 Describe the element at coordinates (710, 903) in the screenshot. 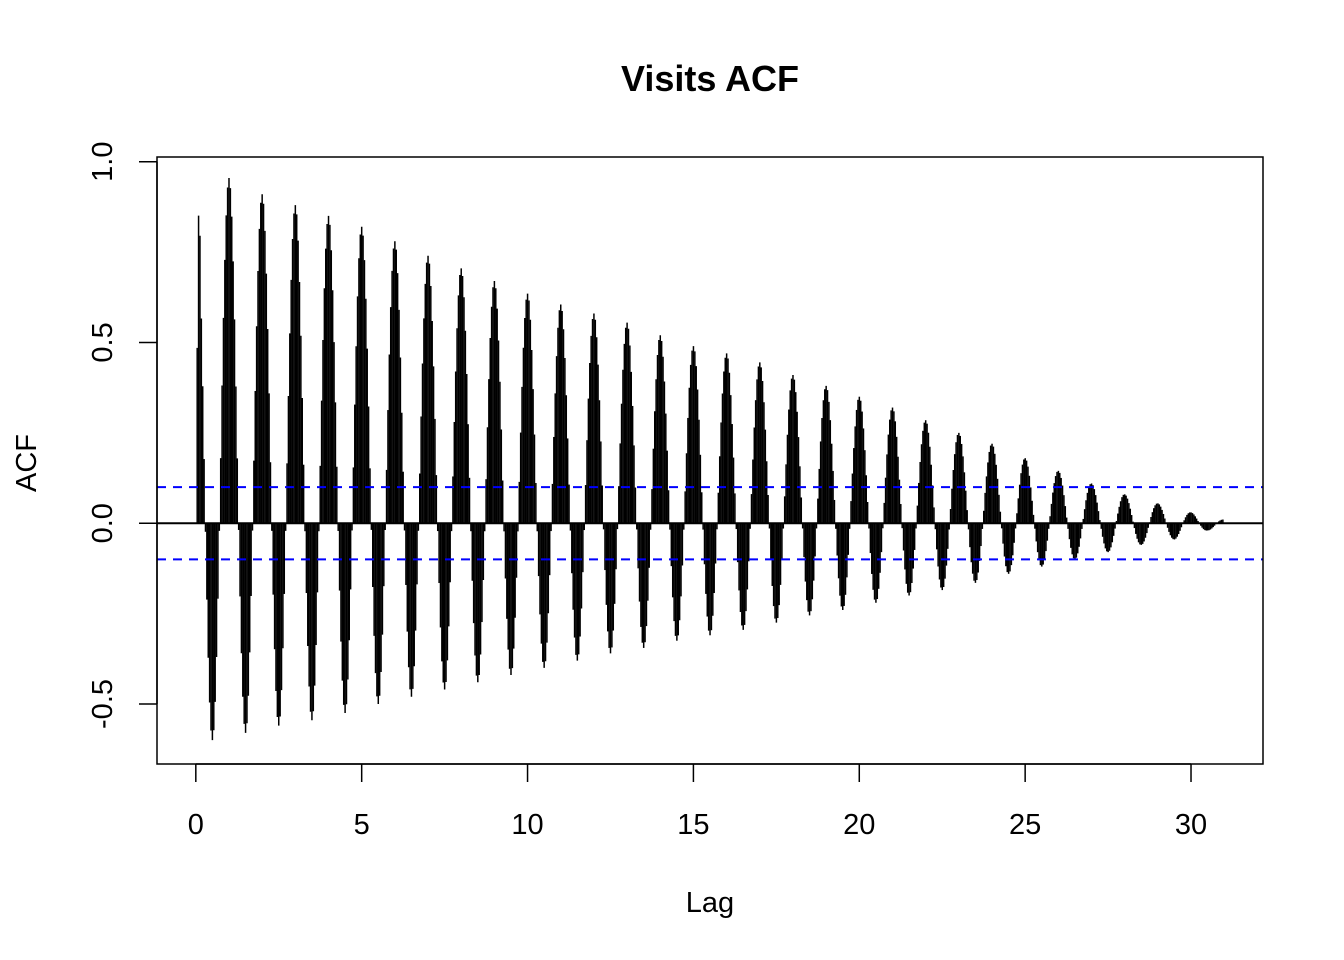

I see `x-axis-label: Lag` at that location.